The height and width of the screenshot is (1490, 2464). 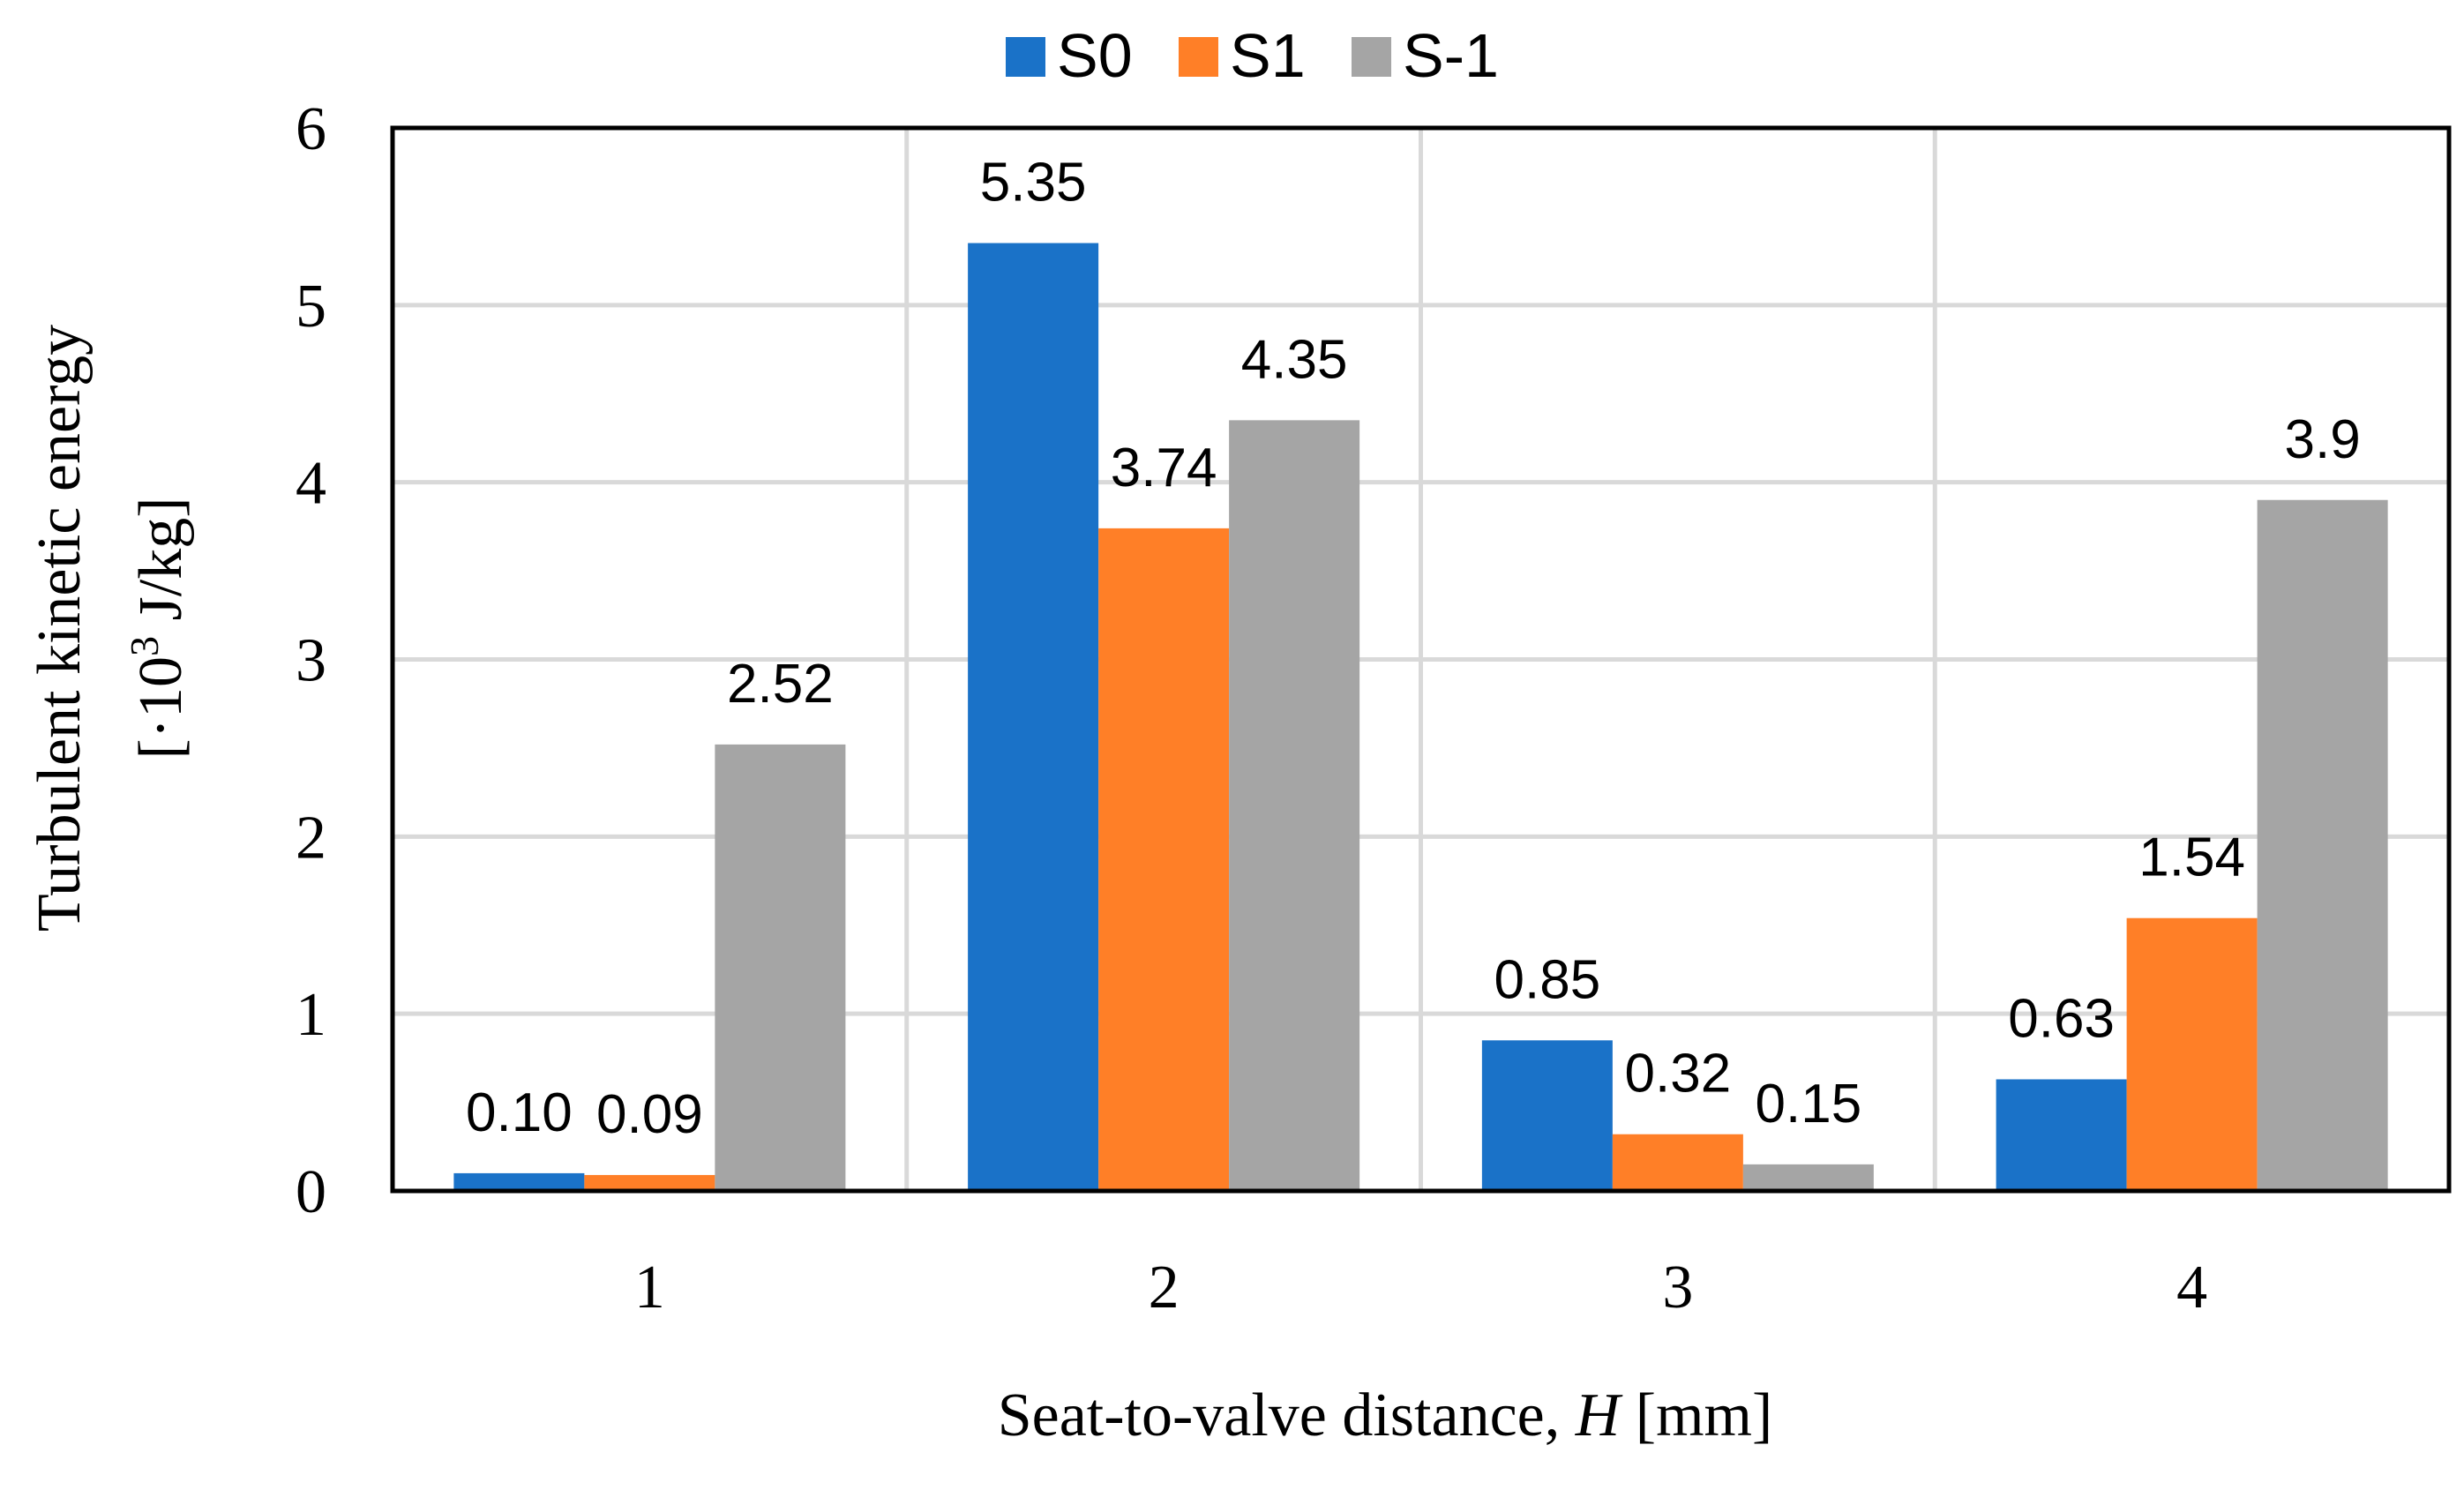 What do you see at coordinates (2191, 857) in the screenshot?
I see `data-label-s1-4: 1.54` at bounding box center [2191, 857].